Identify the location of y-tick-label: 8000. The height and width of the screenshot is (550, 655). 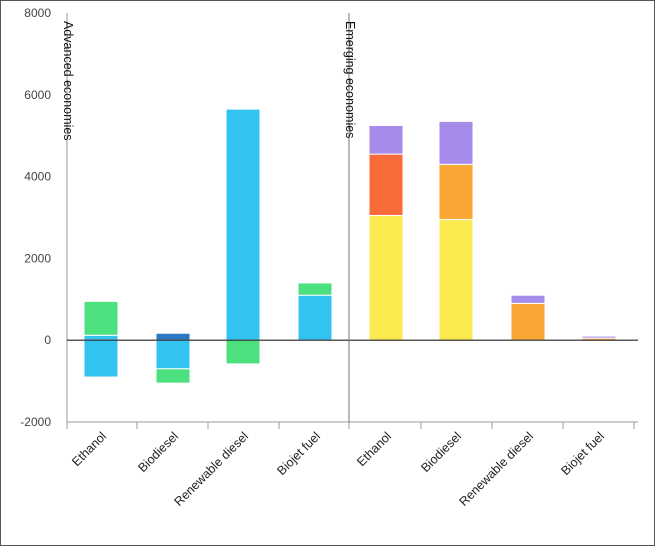
(37, 13).